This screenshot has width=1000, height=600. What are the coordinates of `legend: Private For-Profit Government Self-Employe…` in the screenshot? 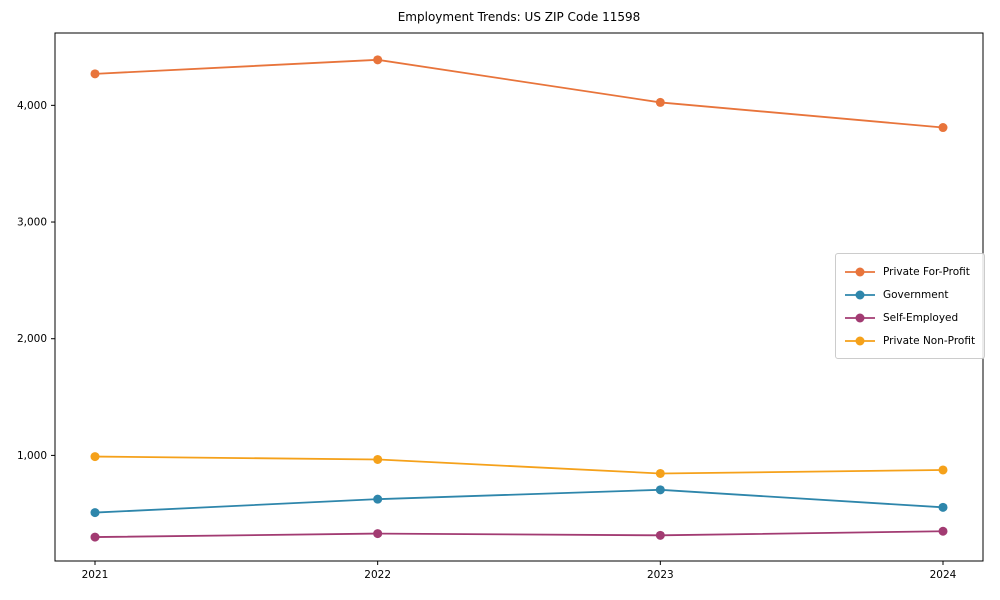 It's located at (910, 306).